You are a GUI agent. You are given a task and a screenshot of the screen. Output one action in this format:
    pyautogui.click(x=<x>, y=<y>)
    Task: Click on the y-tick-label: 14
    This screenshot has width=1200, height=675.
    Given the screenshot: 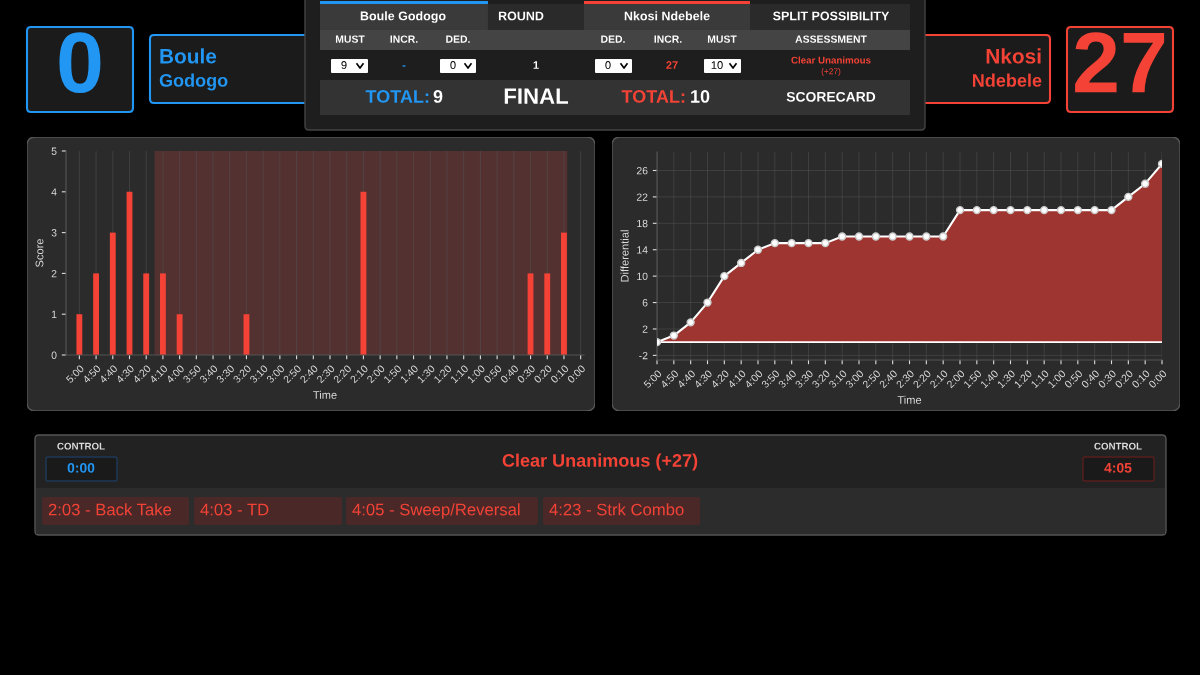 What is the action you would take?
    pyautogui.click(x=642, y=250)
    